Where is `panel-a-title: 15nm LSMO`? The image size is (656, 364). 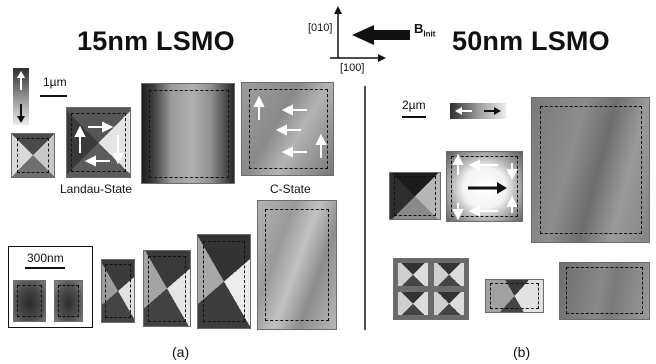 panel-a-title: 15nm LSMO is located at coordinates (156, 41).